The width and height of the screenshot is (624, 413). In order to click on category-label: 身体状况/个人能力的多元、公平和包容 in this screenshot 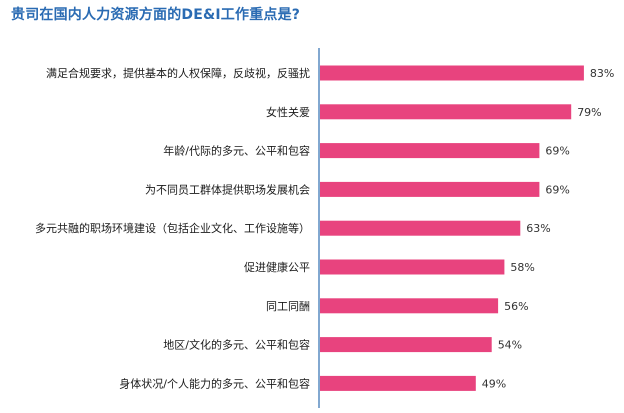, I will do `click(214, 383)`.